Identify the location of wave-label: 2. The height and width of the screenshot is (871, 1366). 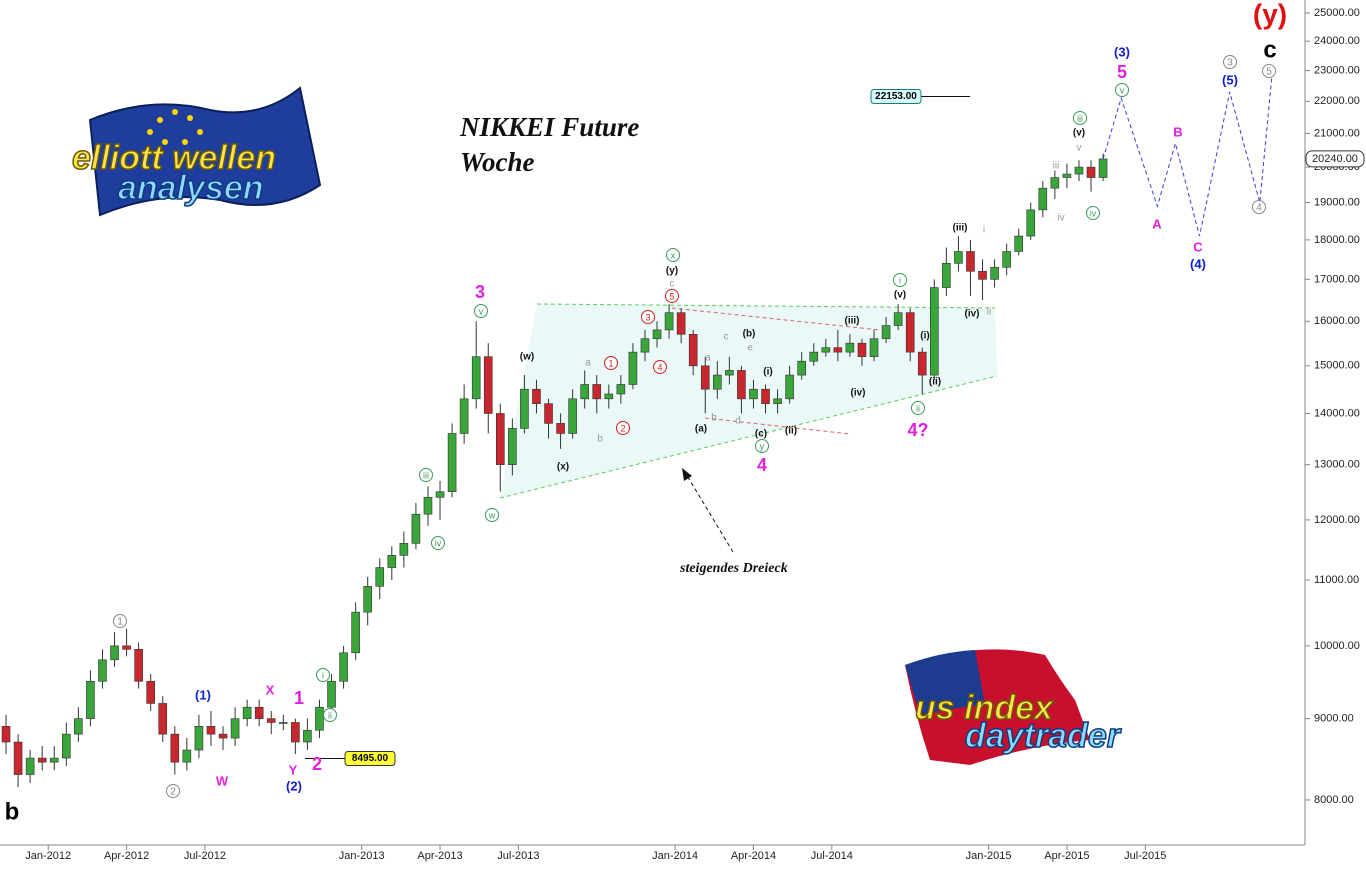
(622, 428).